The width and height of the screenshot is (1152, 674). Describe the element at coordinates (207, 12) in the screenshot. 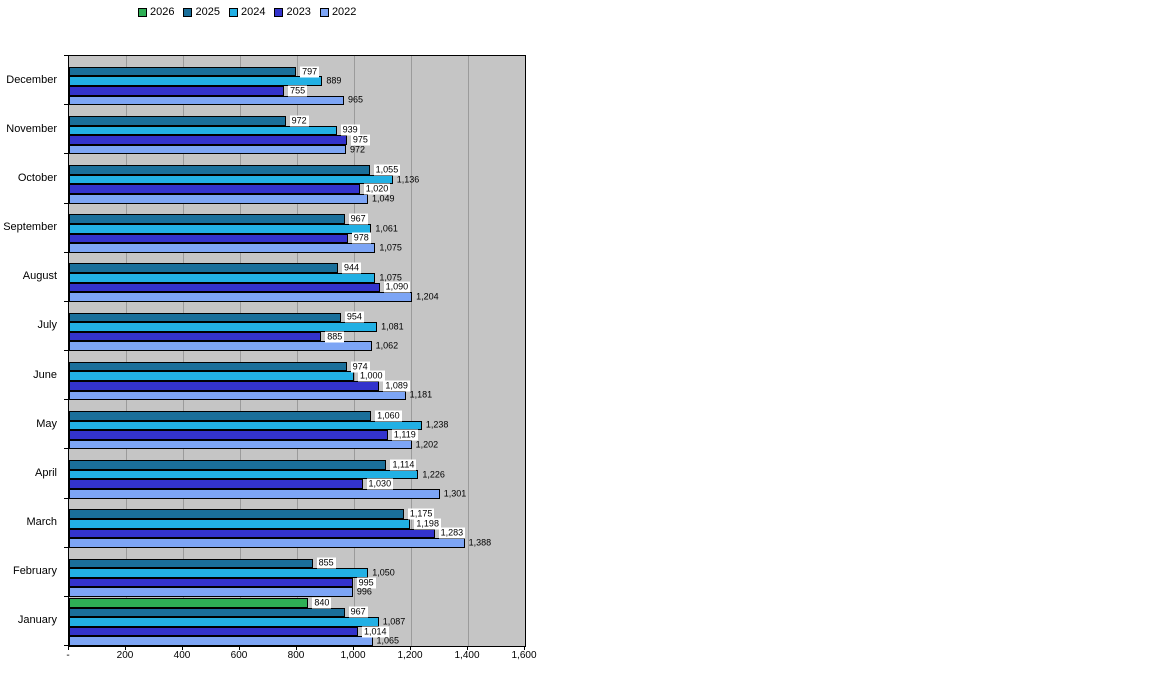

I see `legend-label: 2025` at that location.